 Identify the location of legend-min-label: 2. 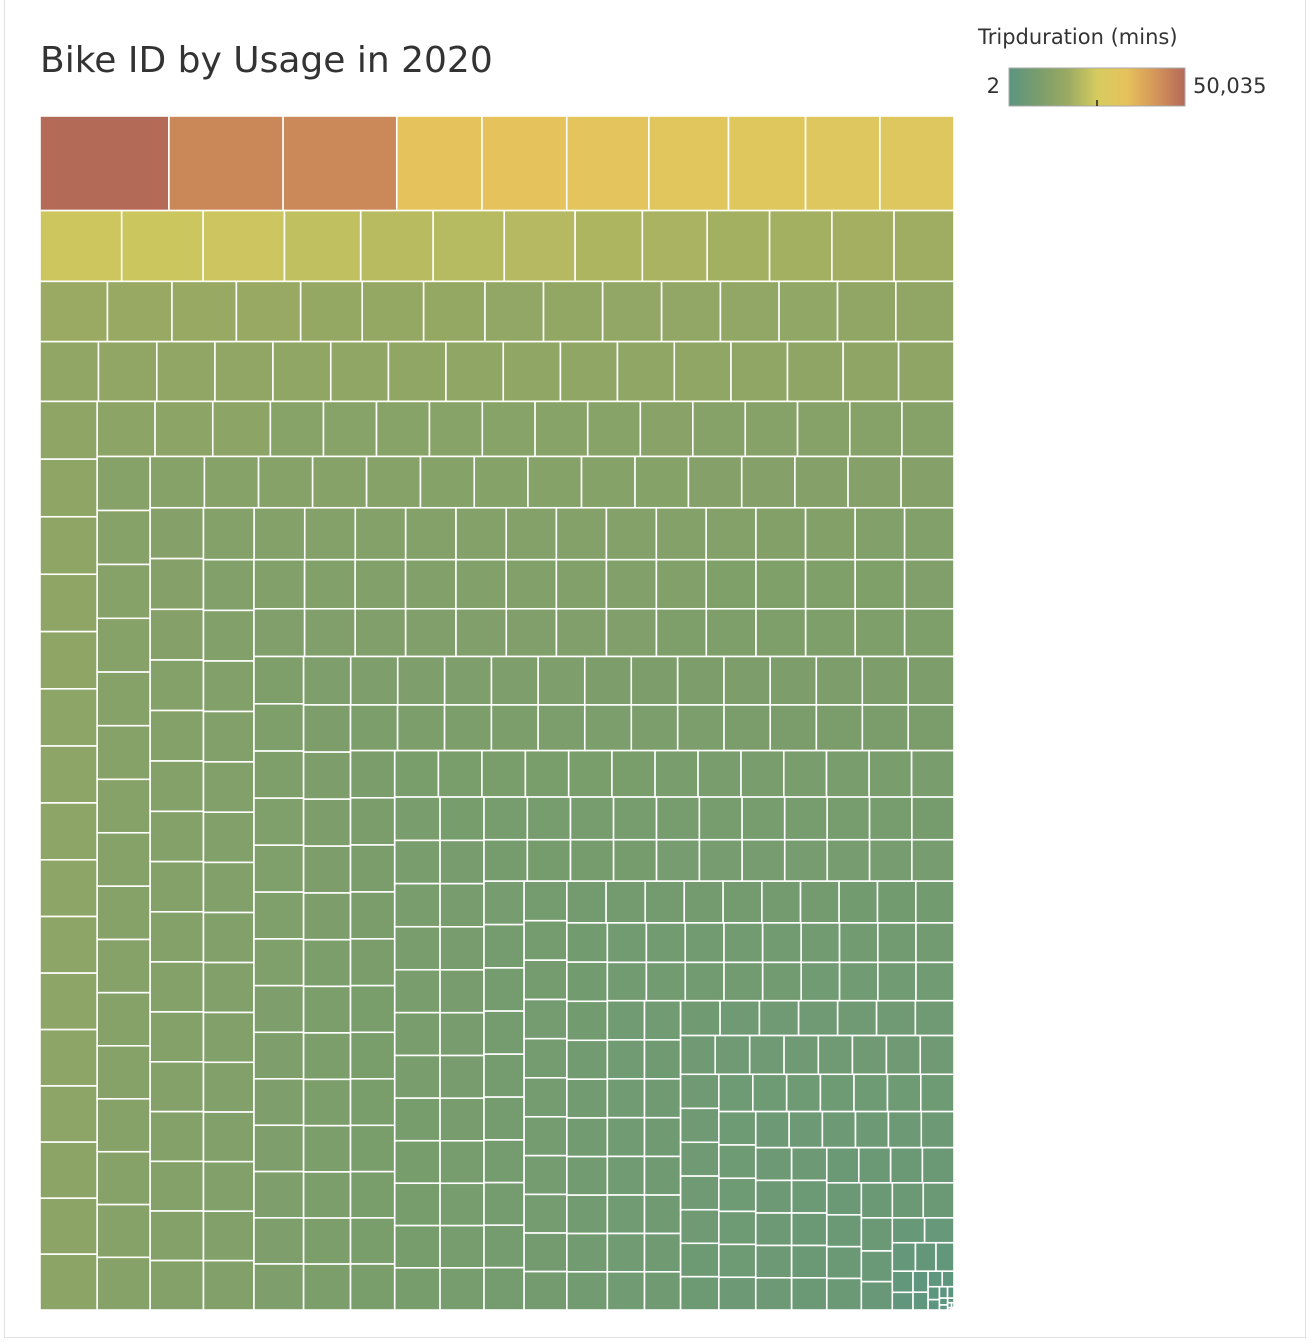
(993, 86).